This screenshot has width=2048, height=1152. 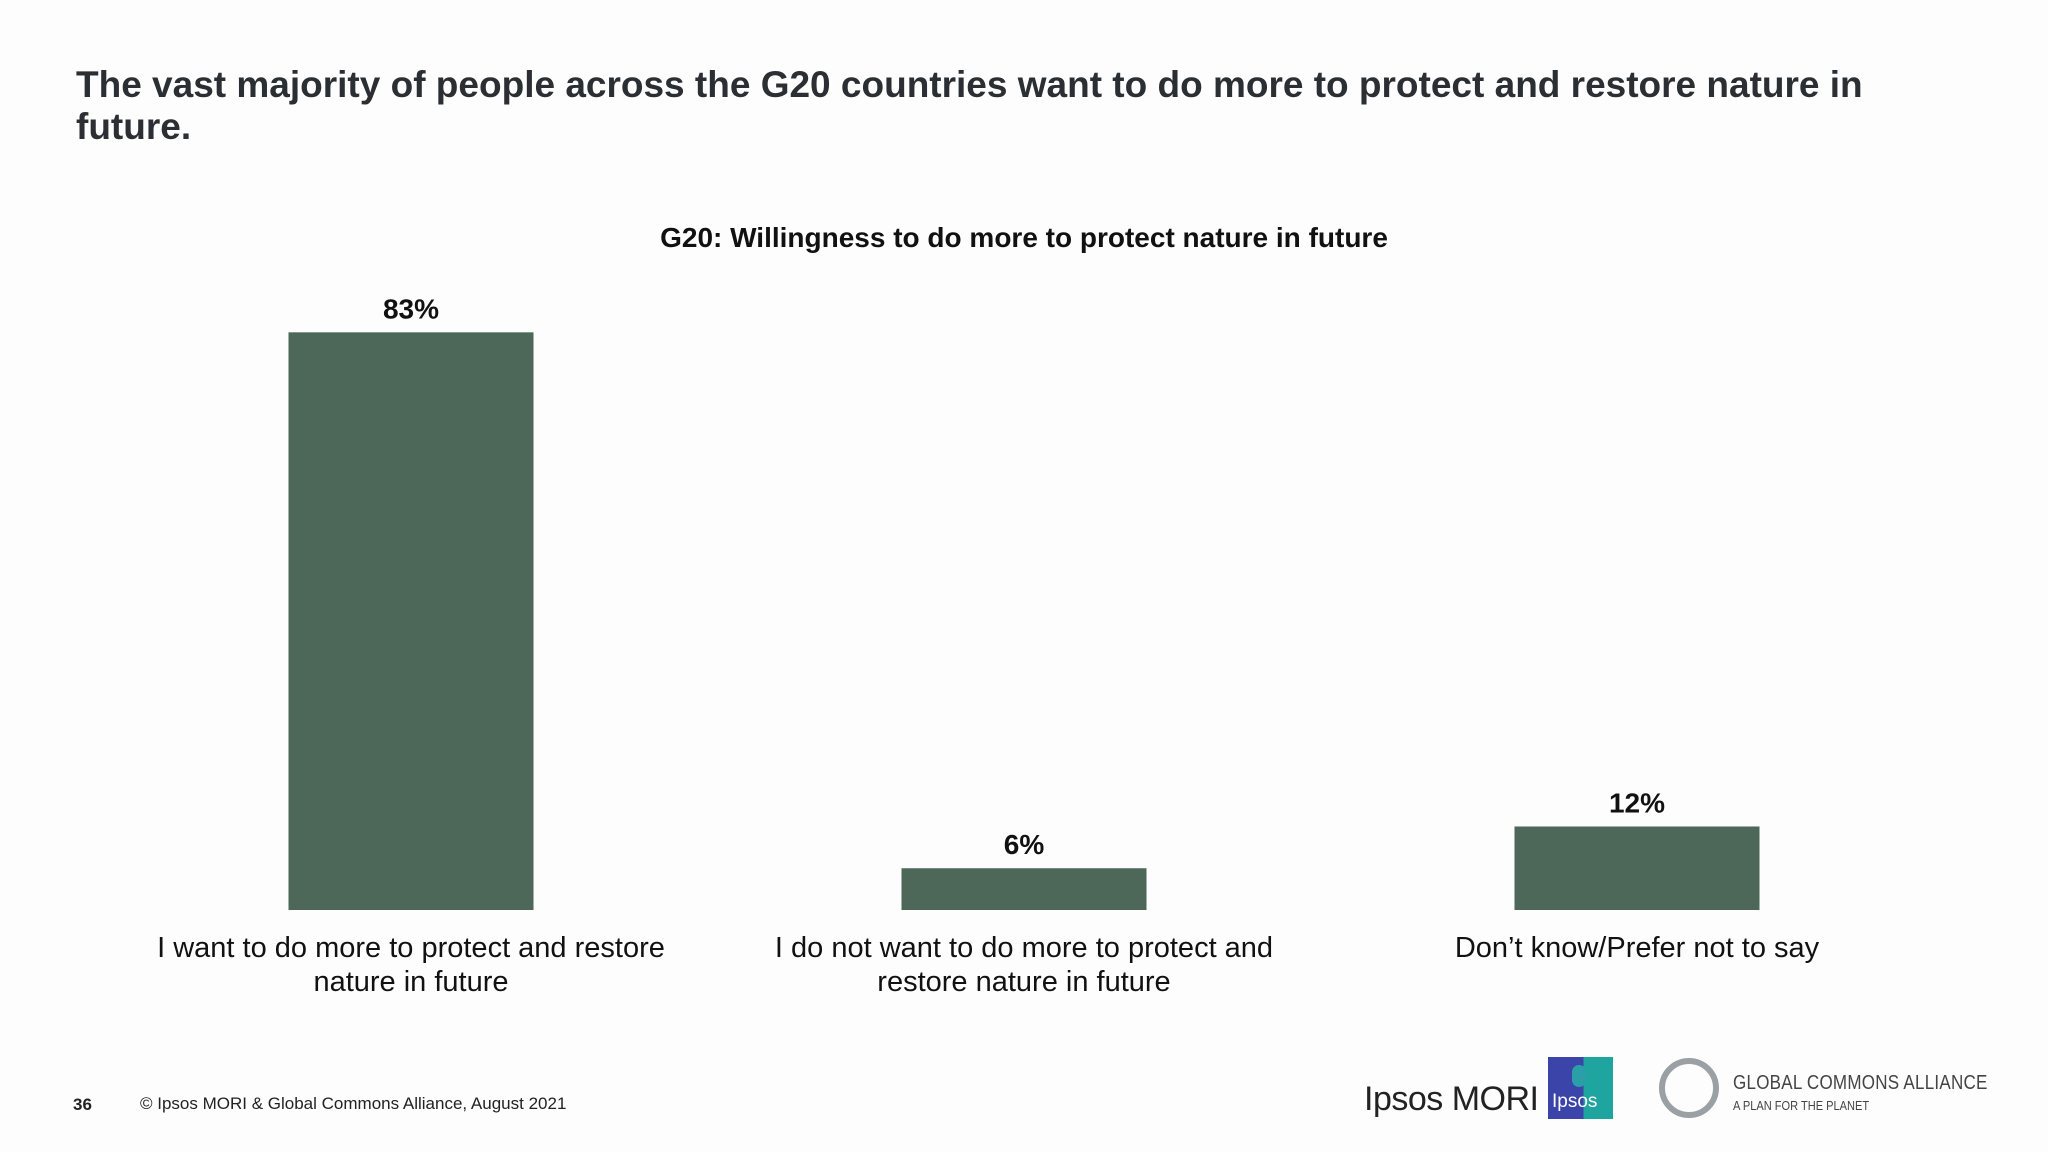 I want to click on gca-logo-tagline: A PLAN FOR THE PLANET, so click(x=1801, y=1105).